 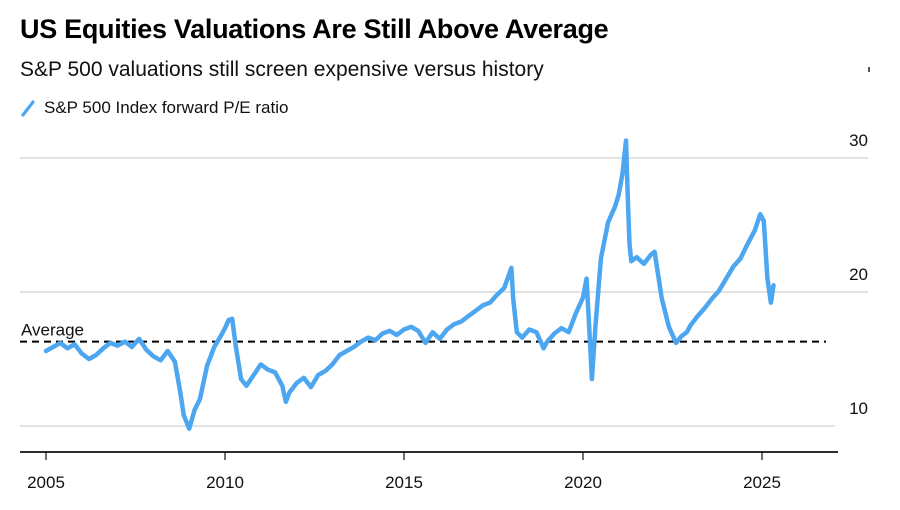 I want to click on y-tick-label-30: 30, so click(x=858, y=140).